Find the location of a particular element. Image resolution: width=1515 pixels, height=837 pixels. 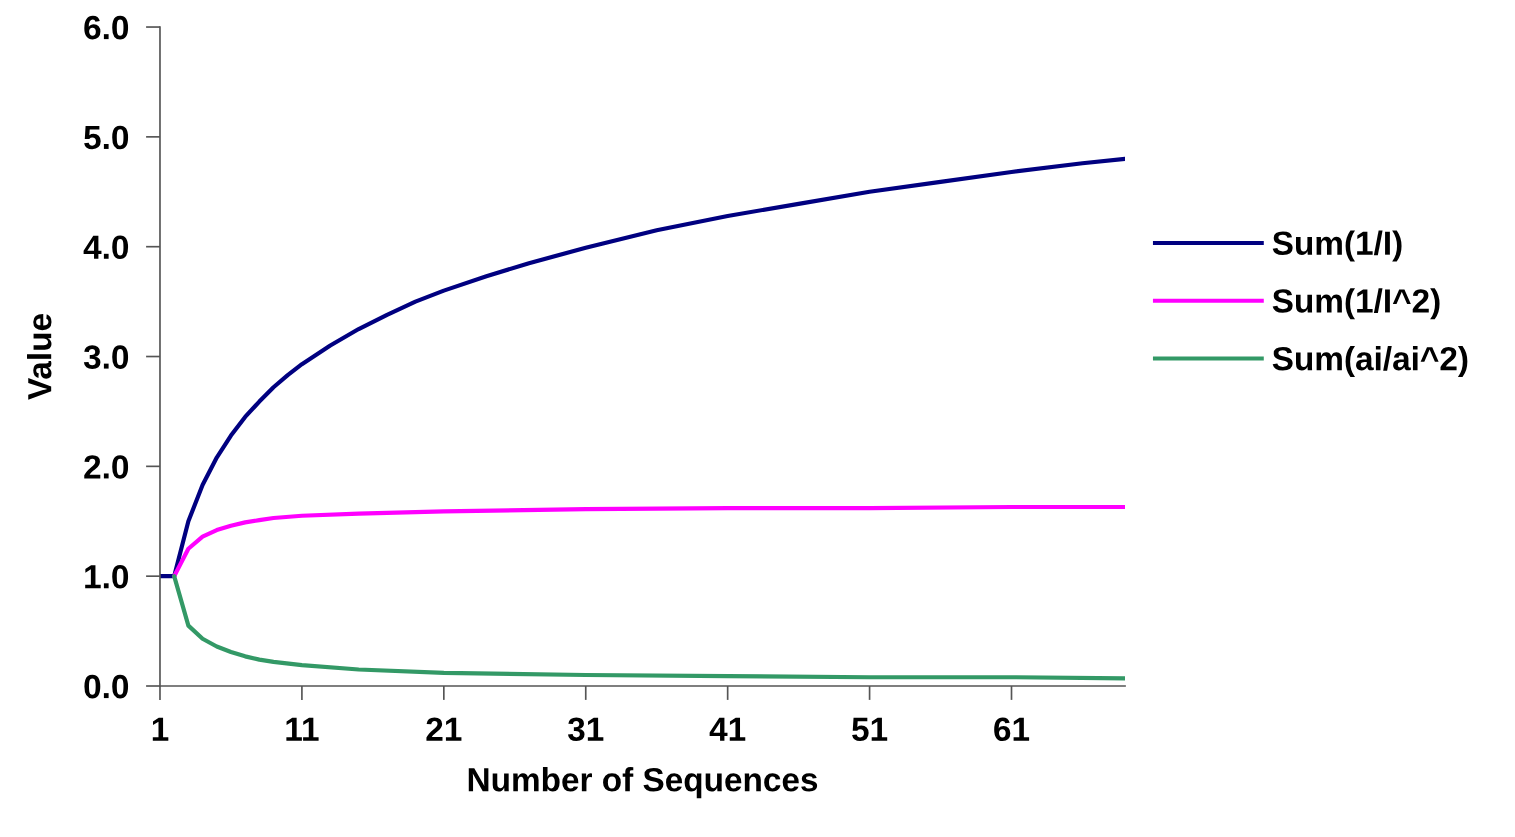

x-tick-label: 1 is located at coordinates (160, 729).